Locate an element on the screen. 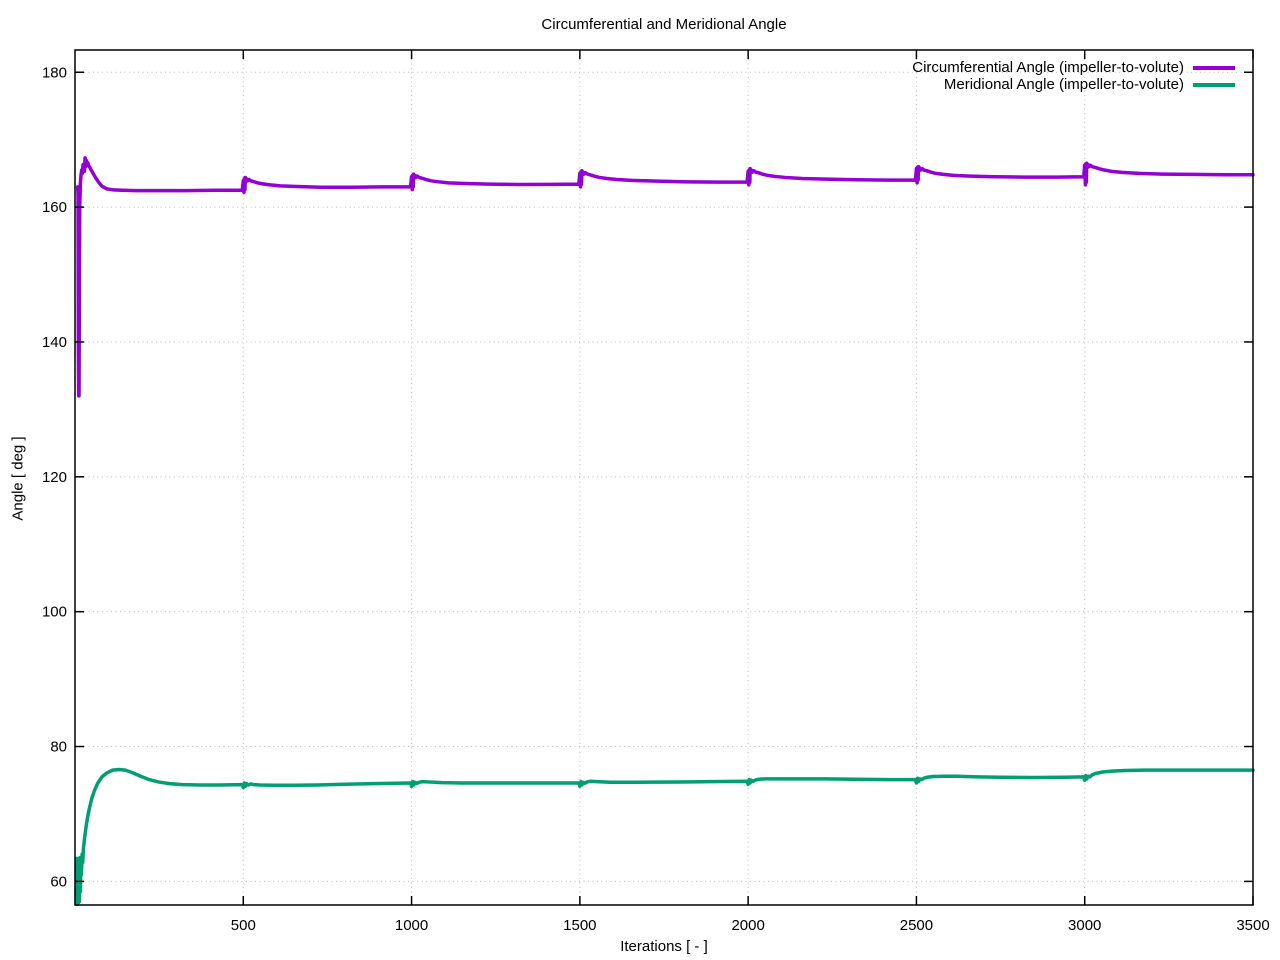 Image resolution: width=1280 pixels, height=960 pixels. y-tick-label: 60 is located at coordinates (58, 881).